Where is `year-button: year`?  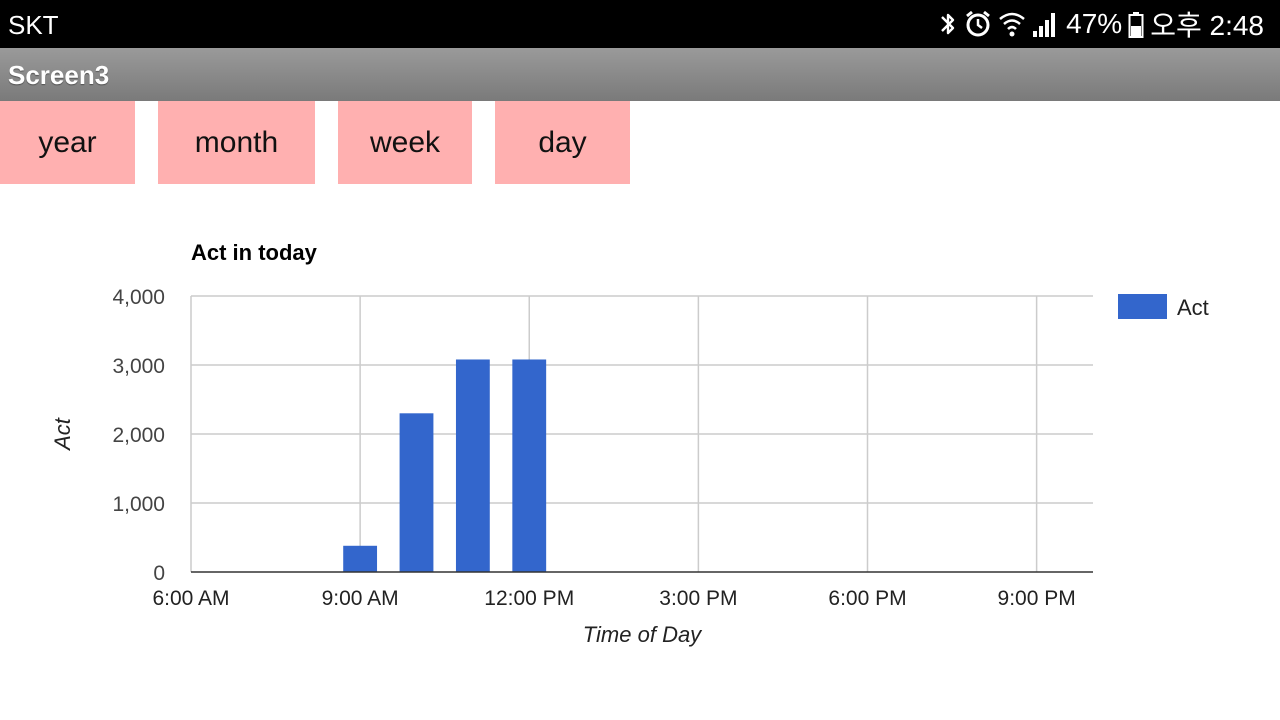 year-button: year is located at coordinates (67, 142).